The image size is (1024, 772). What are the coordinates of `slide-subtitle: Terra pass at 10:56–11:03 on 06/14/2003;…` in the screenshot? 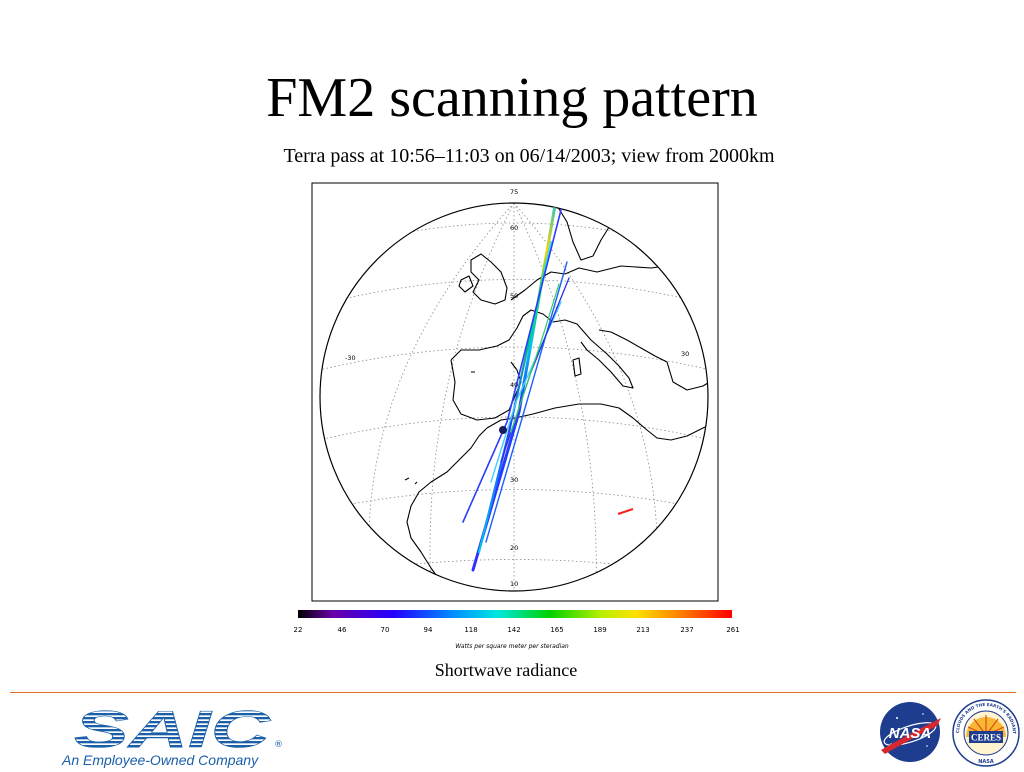 It's located at (529, 156).